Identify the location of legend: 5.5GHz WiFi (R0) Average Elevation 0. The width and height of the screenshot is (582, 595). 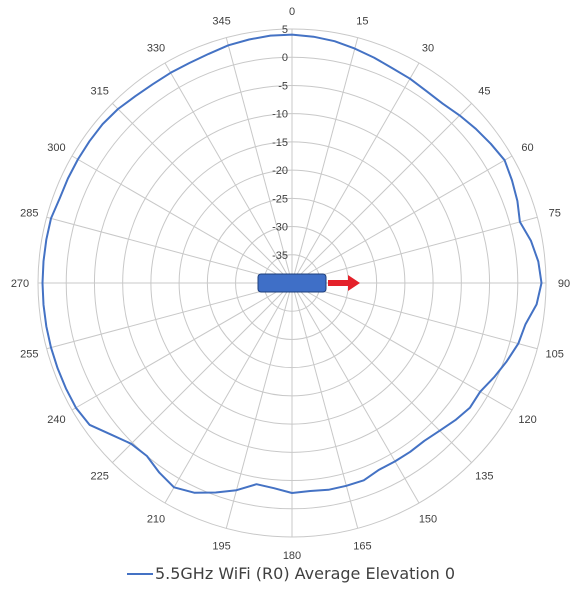
(291, 573).